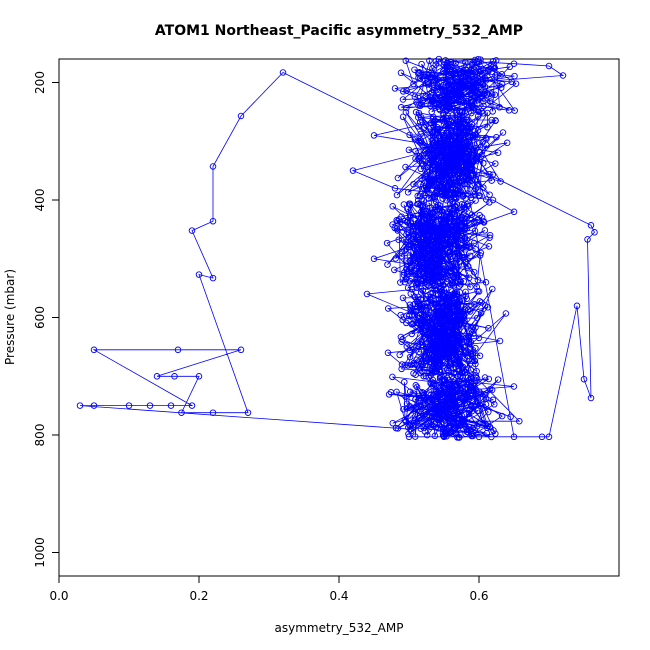 The height and width of the screenshot is (650, 650). What do you see at coordinates (10, 317) in the screenshot?
I see `y-axis-label: Pressure (mbar)` at bounding box center [10, 317].